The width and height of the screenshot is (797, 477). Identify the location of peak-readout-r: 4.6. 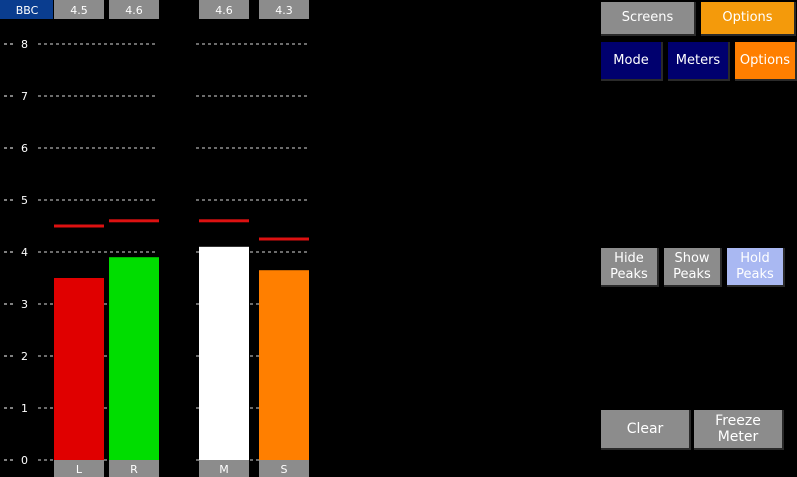
(134, 10).